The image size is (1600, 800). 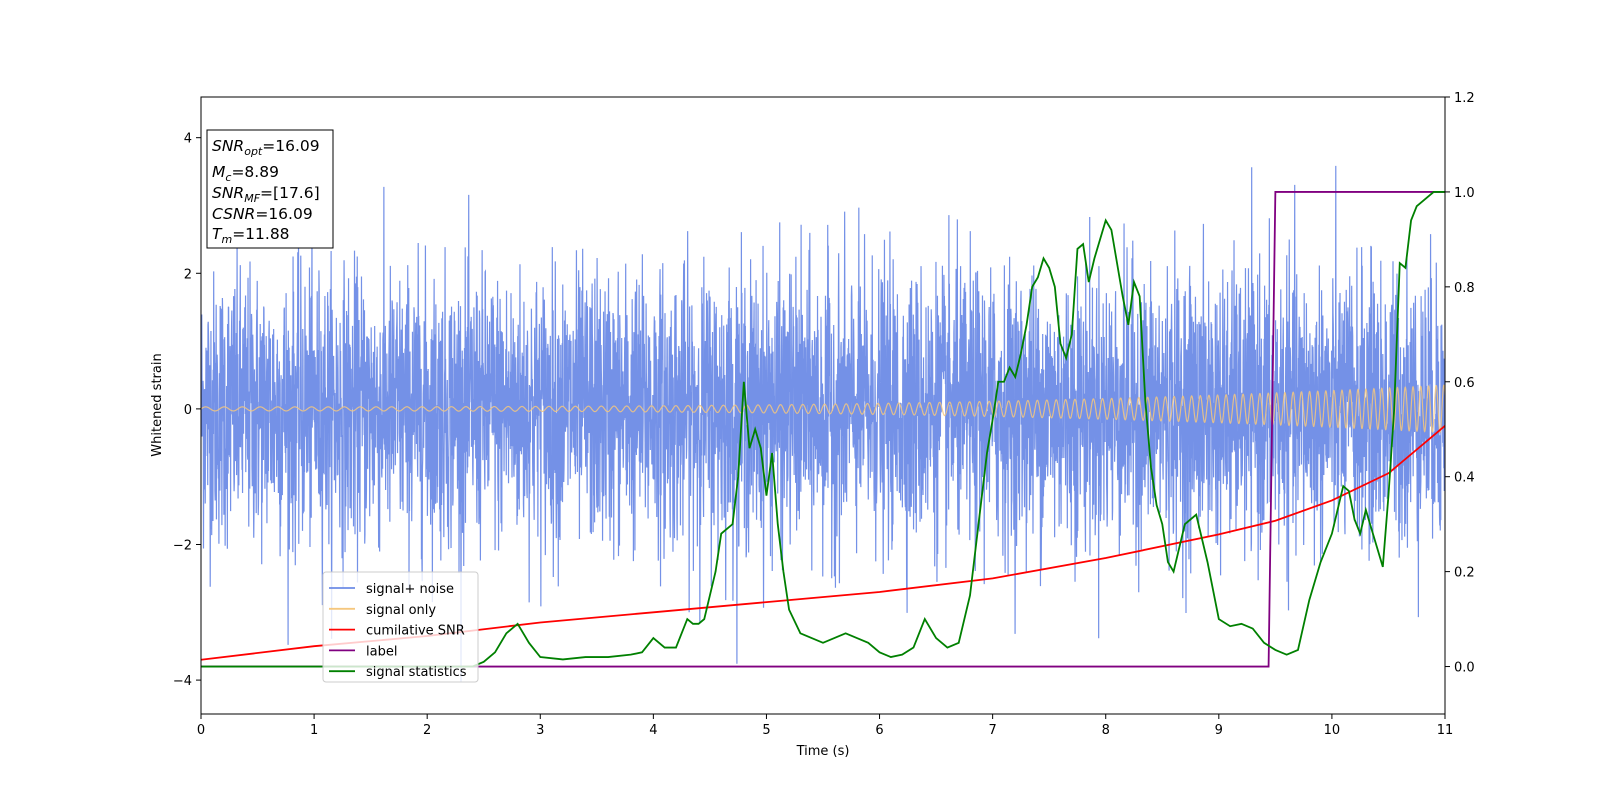 What do you see at coordinates (314, 730) in the screenshot?
I see `x-tick-label: 1` at bounding box center [314, 730].